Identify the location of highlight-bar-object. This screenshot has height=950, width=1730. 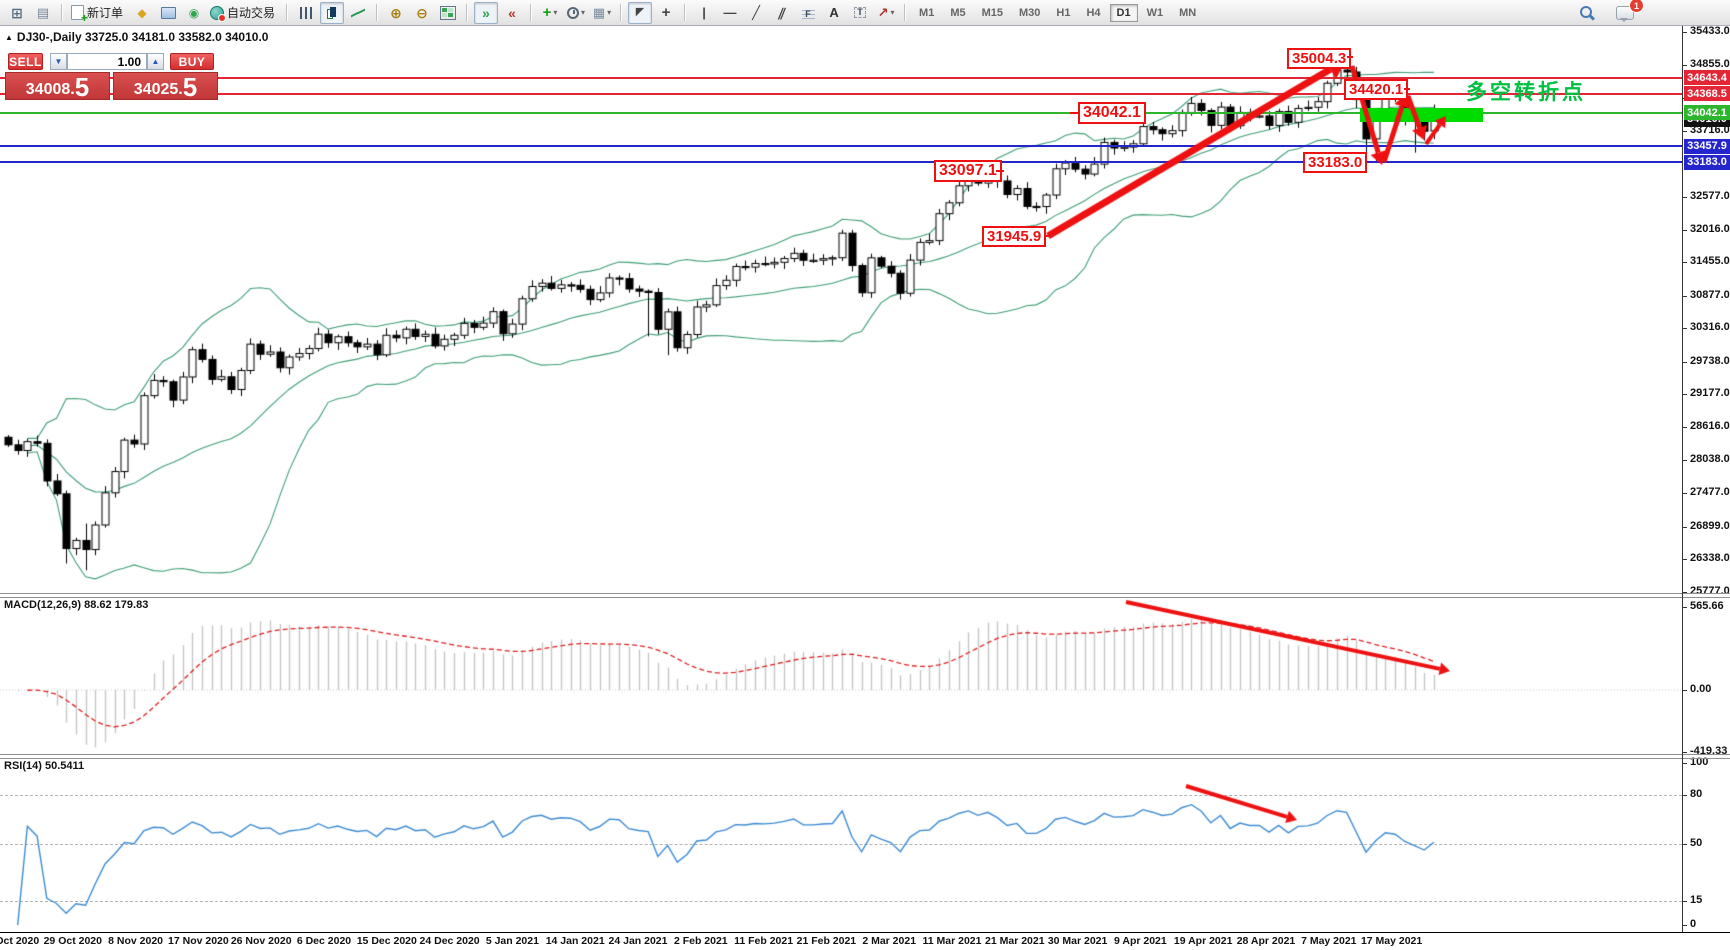
(1421, 115).